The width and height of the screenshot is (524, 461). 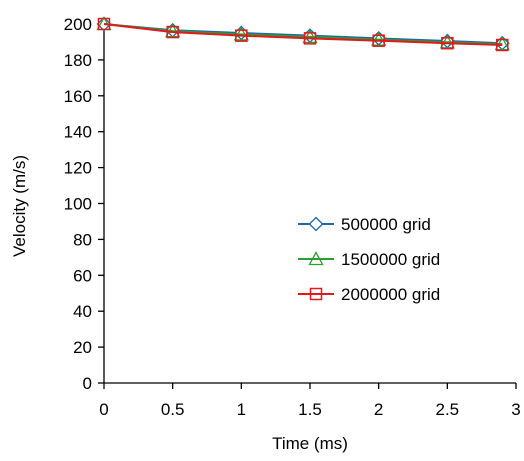 I want to click on x-tick-label: 1, so click(x=241, y=409).